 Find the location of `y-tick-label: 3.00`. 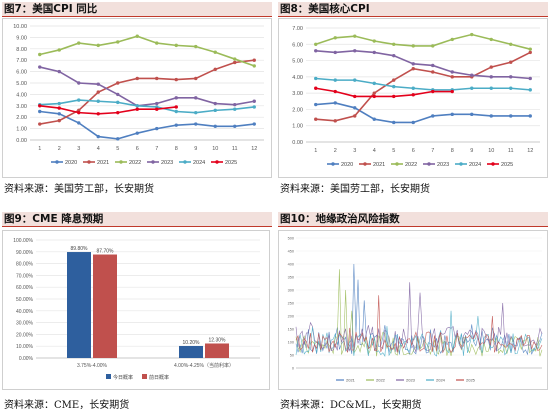

y-tick-label: 3.00 is located at coordinates (297, 94).